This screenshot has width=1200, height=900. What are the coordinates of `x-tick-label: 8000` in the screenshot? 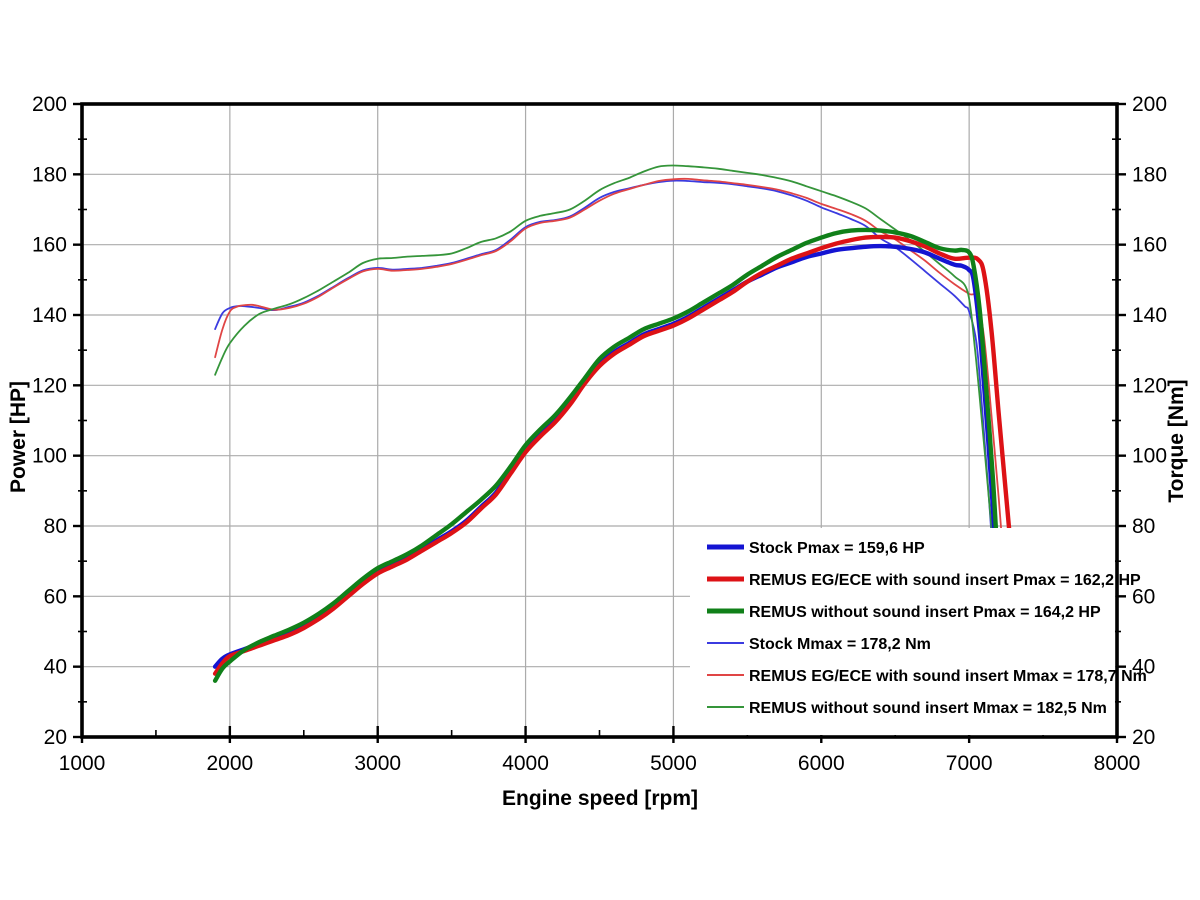 It's located at (1117, 763).